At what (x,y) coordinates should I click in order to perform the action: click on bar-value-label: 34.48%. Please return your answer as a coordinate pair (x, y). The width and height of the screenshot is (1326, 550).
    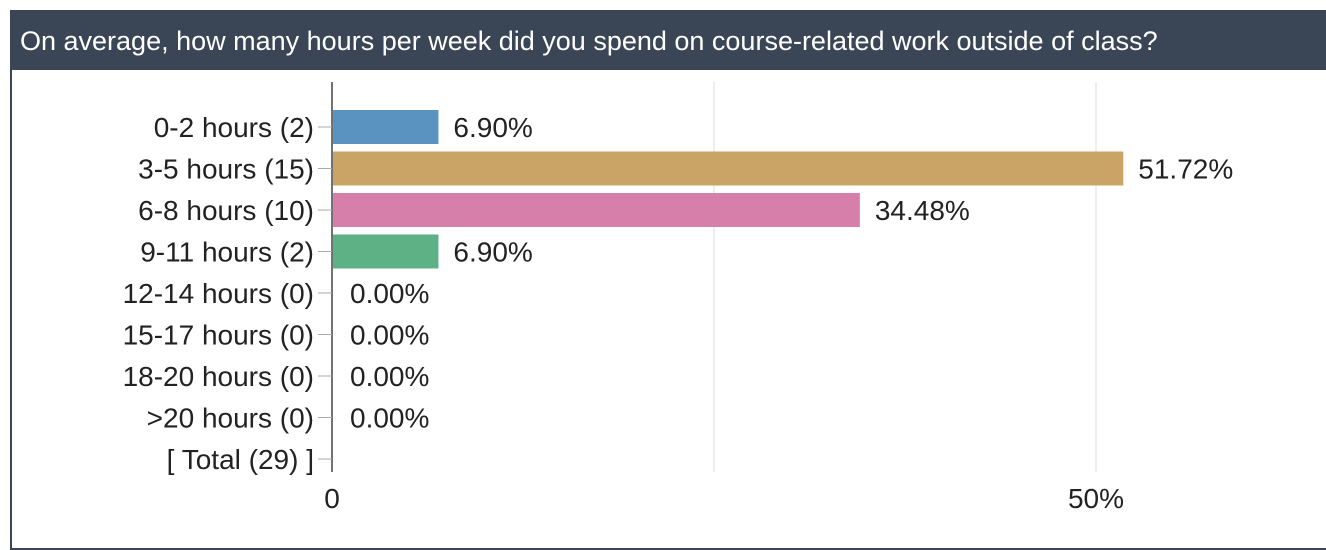
    Looking at the image, I should click on (922, 210).